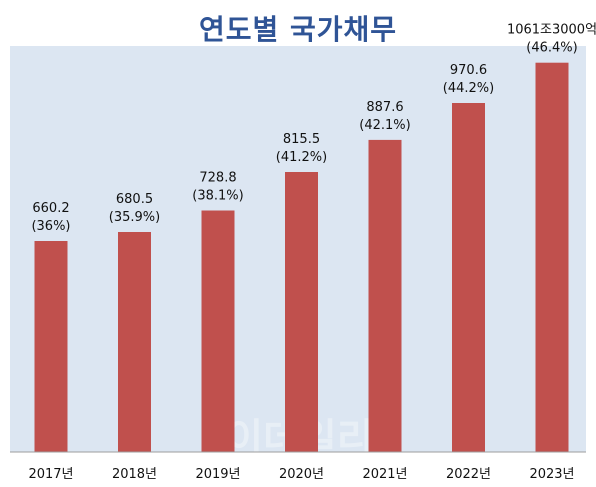 The width and height of the screenshot is (596, 487). Describe the element at coordinates (50, 208) in the screenshot. I see `bar-value-label: 660.2` at that location.